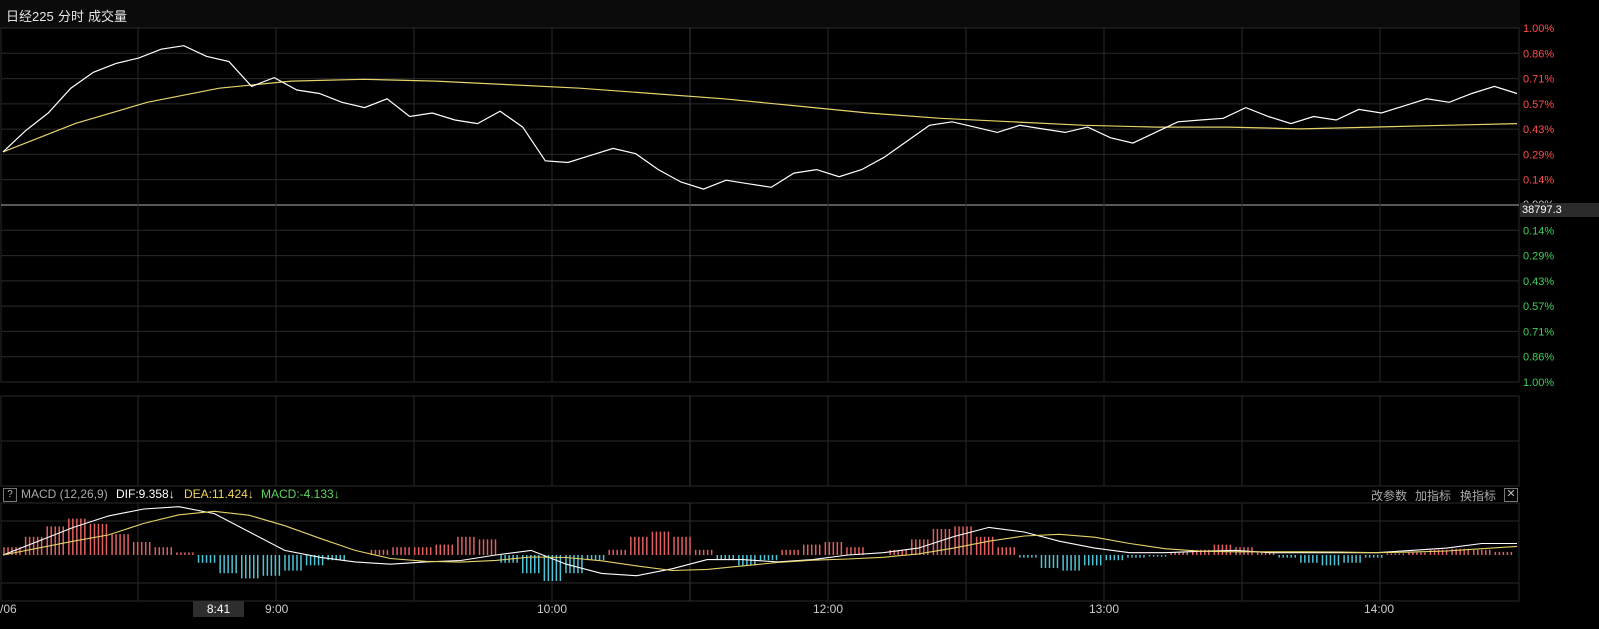 The width and height of the screenshot is (1599, 629). I want to click on average-price-line, so click(760, 115).